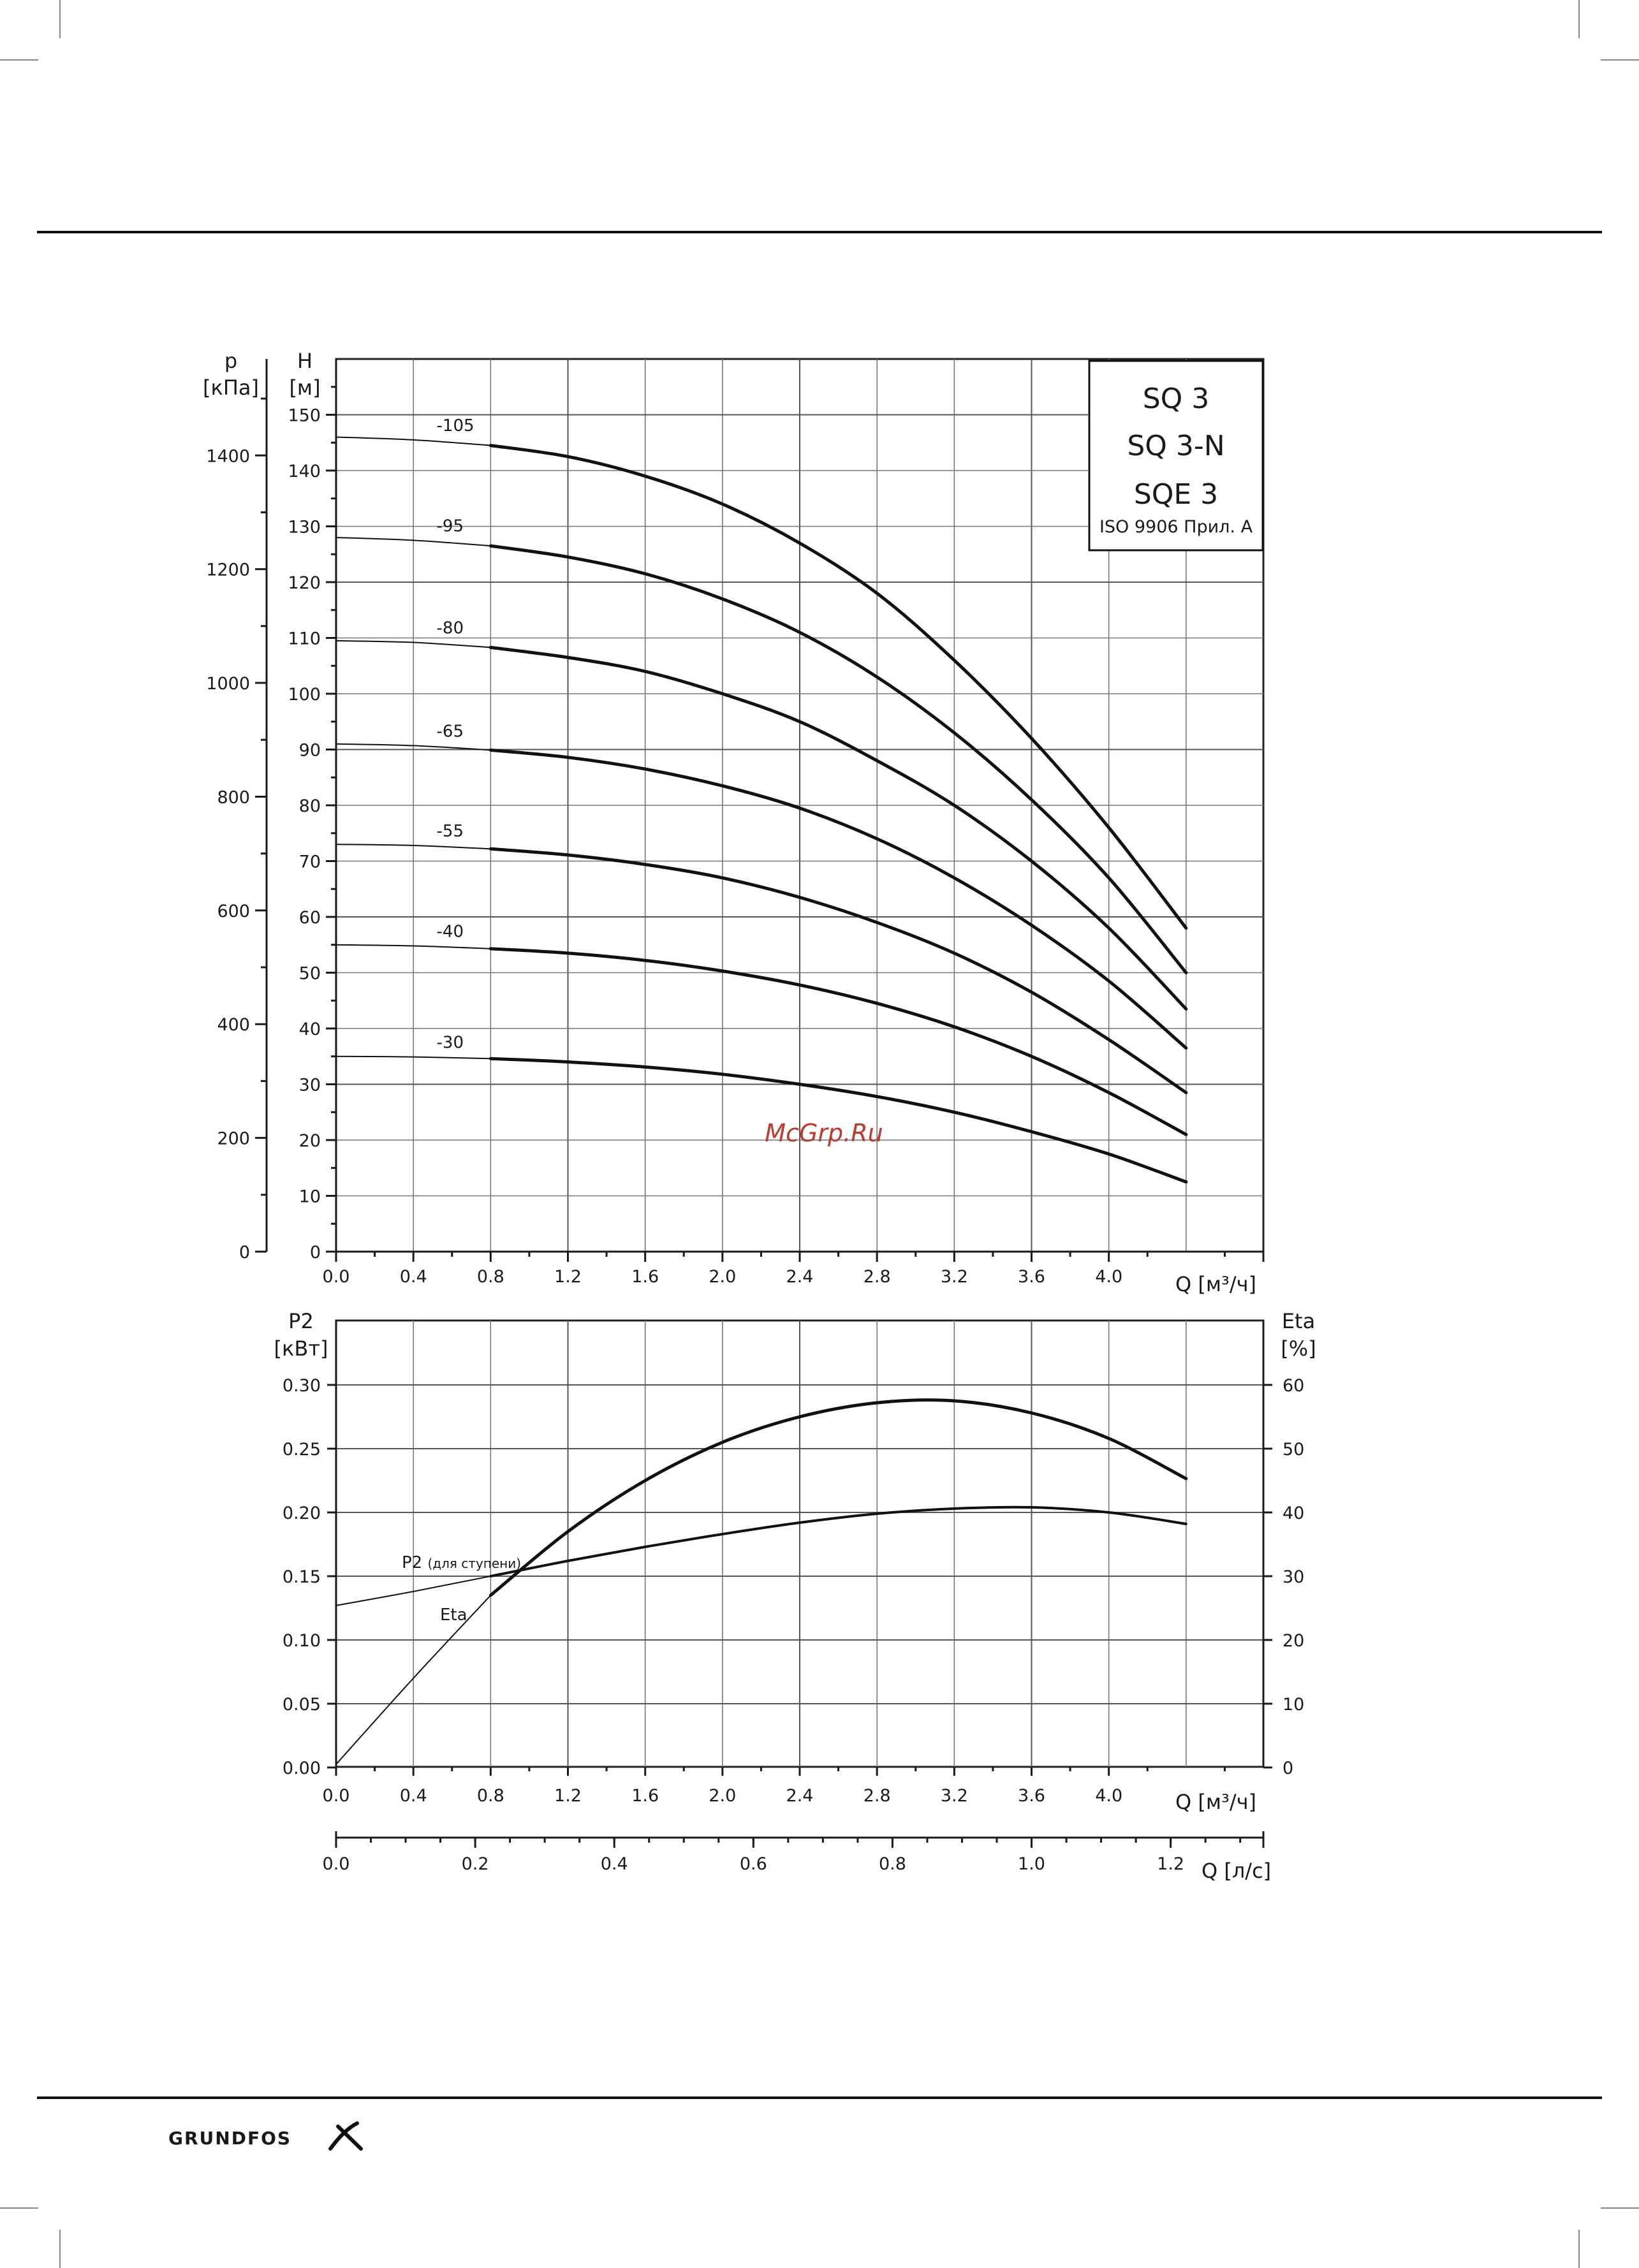  I want to click on head-curve-label: -40, so click(450, 932).